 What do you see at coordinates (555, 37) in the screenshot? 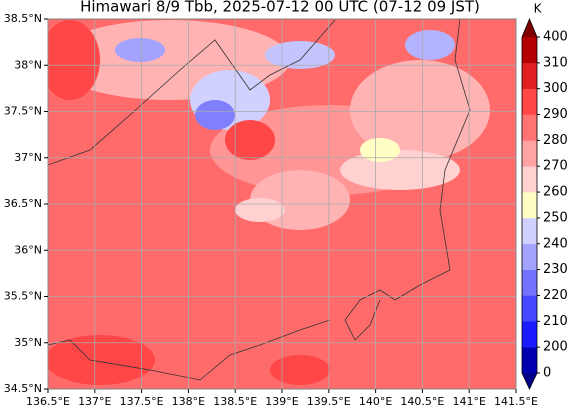
I see `colorbar-tick-label: 400` at bounding box center [555, 37].